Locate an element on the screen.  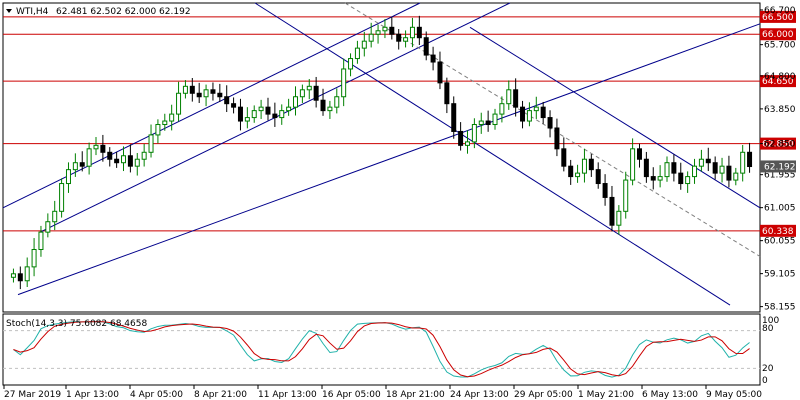
level-price-label: 64.650 is located at coordinates (778, 82).